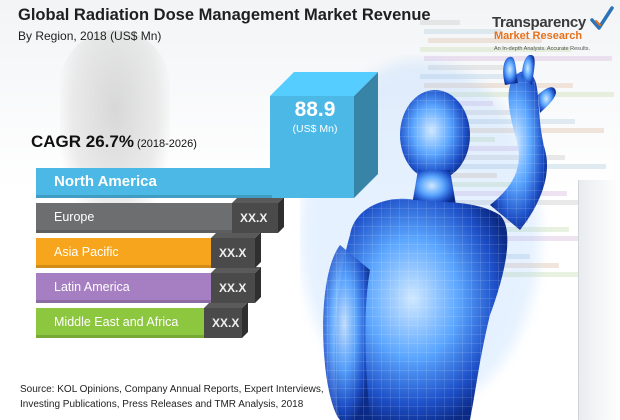 This screenshot has height=420, width=620. What do you see at coordinates (542, 49) in the screenshot?
I see `logo-tagline: An In-depth Analysis. Accurate Results.` at bounding box center [542, 49].